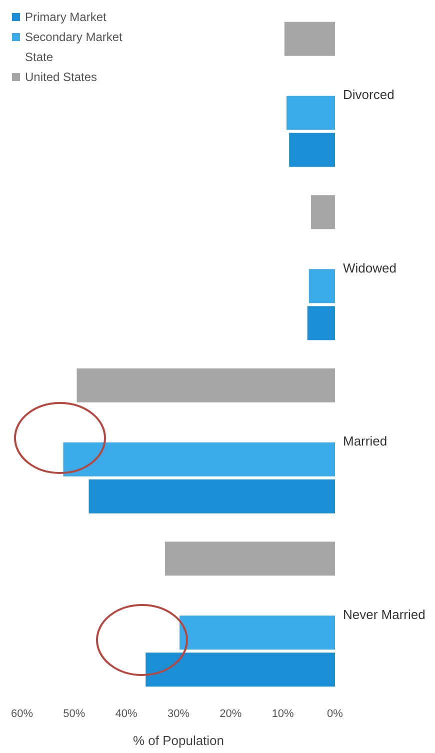  I want to click on y-tick-label: Widowed, so click(369, 268).